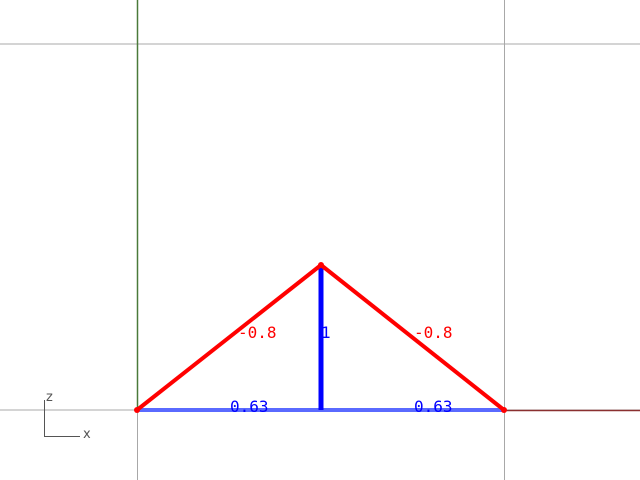 Image resolution: width=640 pixels, height=480 pixels. I want to click on left-rafter, so click(229, 337).